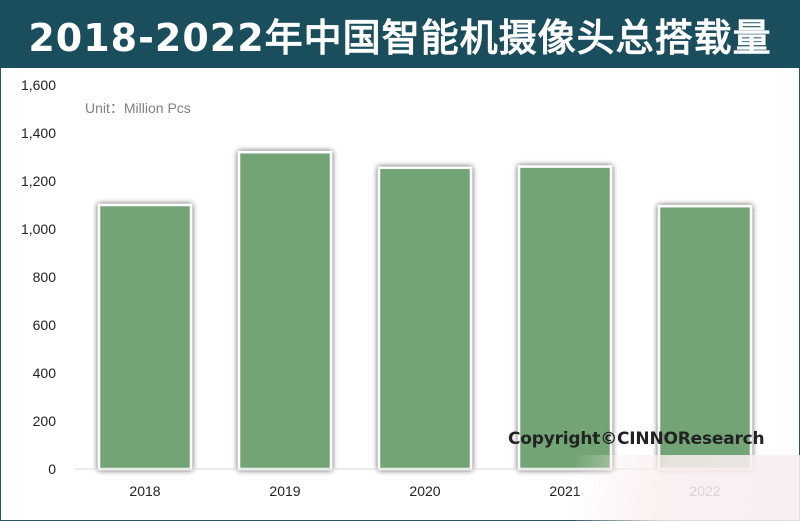 The image size is (800, 521). What do you see at coordinates (45, 421) in the screenshot?
I see `y-tick-label: 200` at bounding box center [45, 421].